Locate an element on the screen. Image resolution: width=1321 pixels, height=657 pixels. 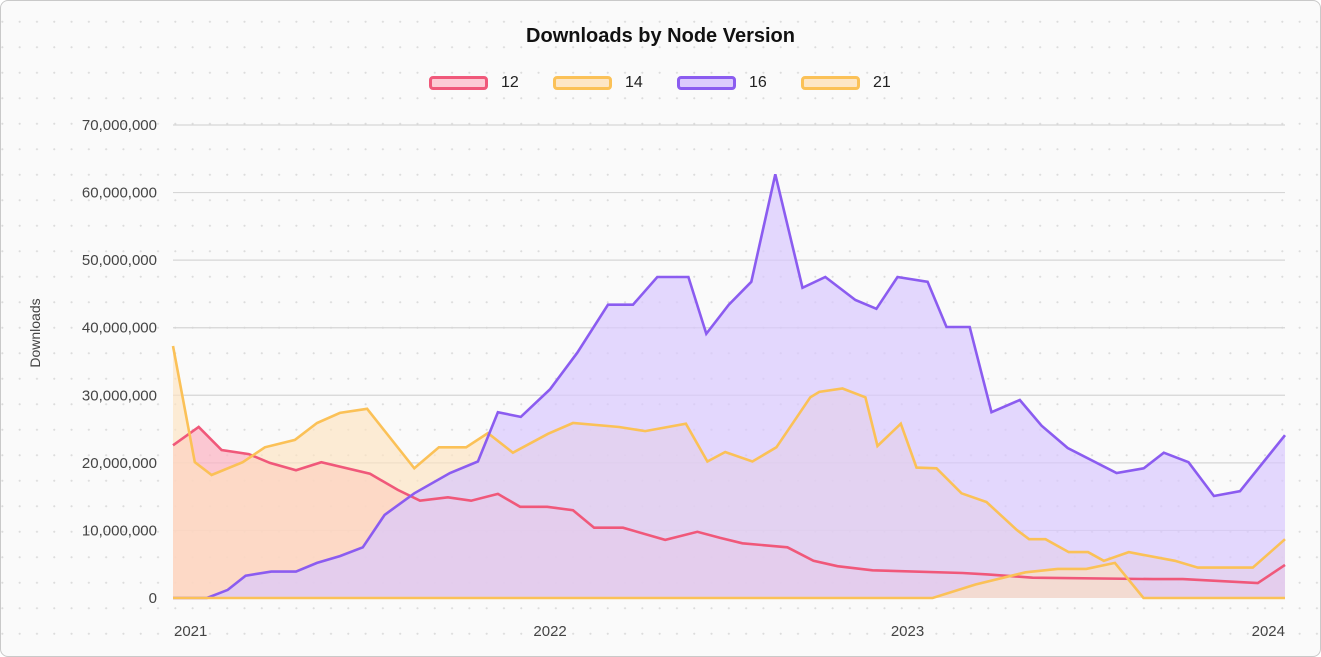
legend: 12 14 16 21 is located at coordinates (660, 83).